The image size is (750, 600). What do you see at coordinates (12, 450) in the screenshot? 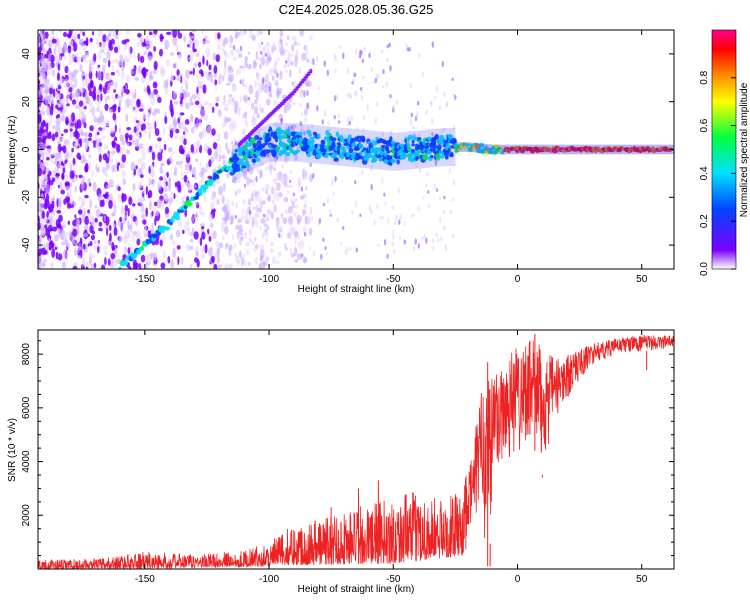
I see `snr-ylabel: SNR (10 * v/v)` at bounding box center [12, 450].